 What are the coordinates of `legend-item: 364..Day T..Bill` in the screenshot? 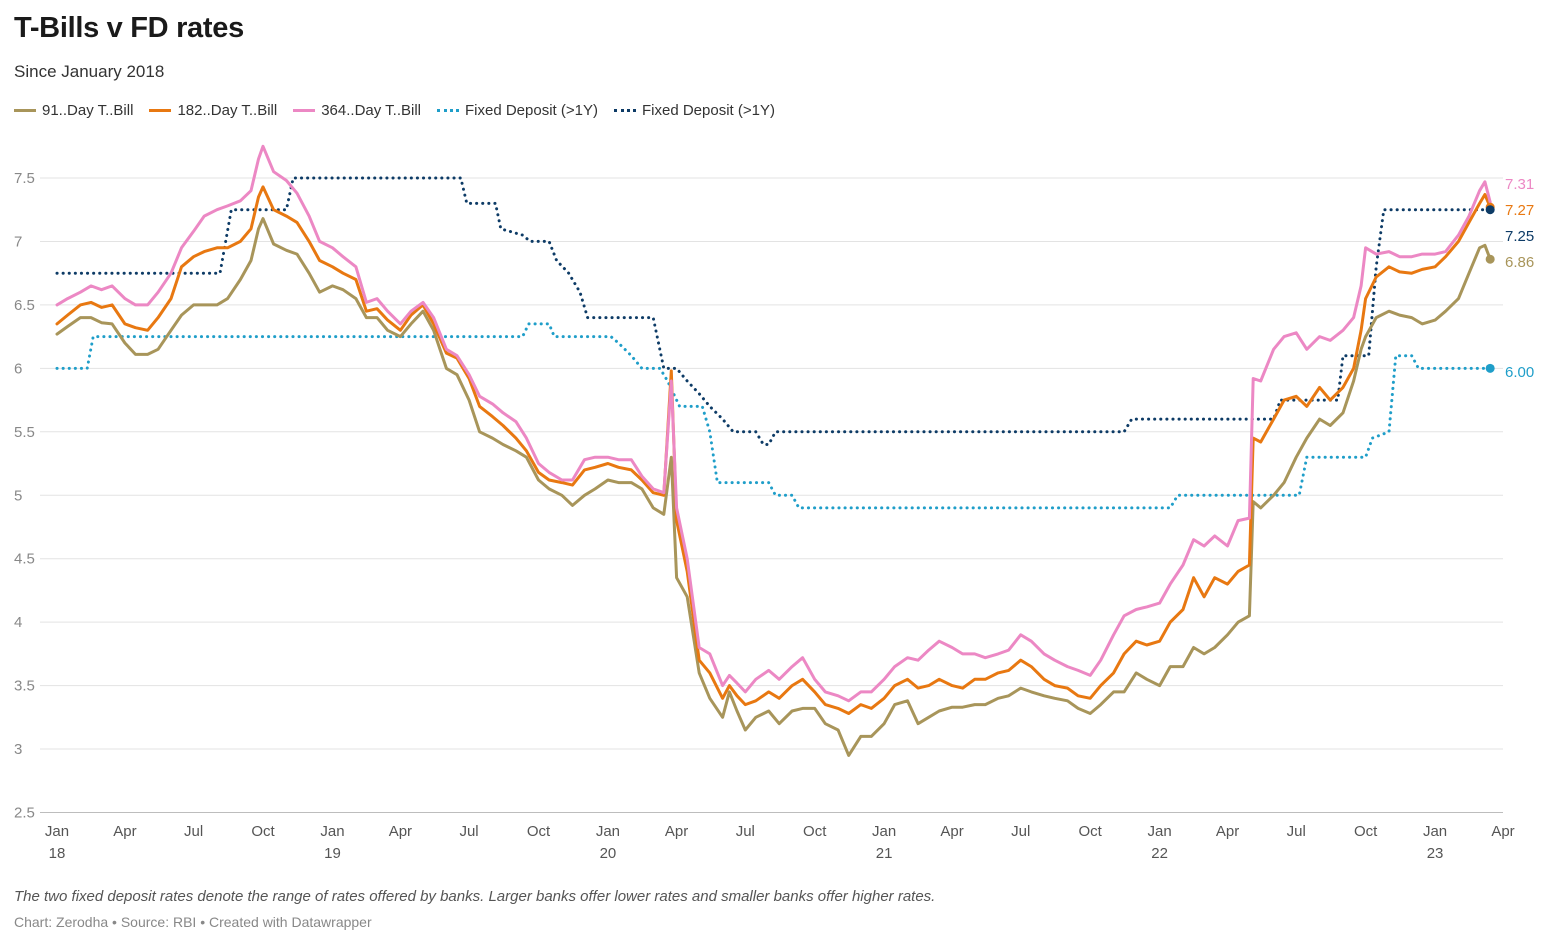 It's located at (357, 110).